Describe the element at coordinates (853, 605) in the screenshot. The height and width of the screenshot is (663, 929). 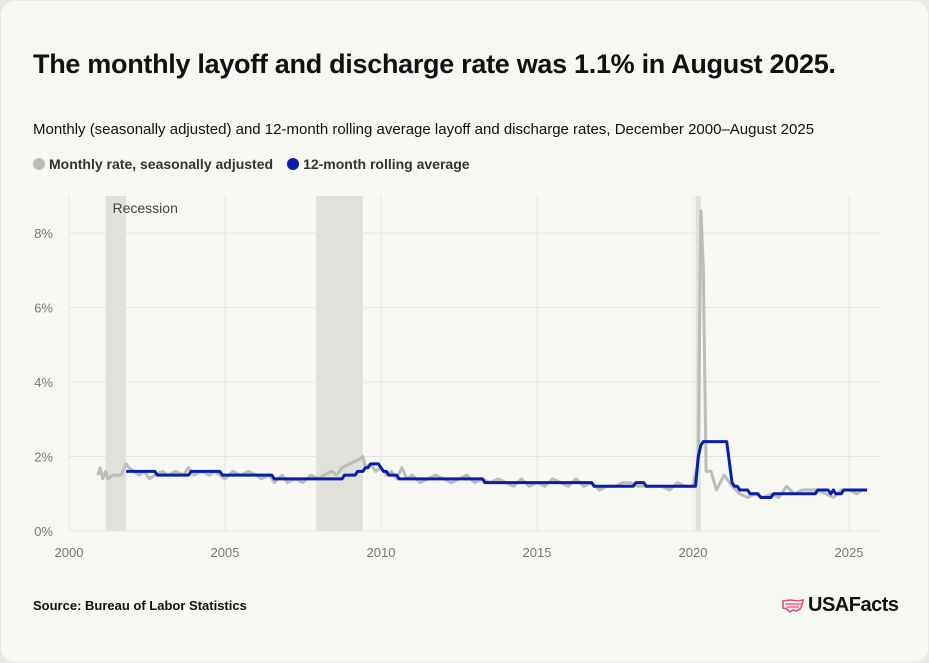
I see `logo-text: USAFacts` at that location.